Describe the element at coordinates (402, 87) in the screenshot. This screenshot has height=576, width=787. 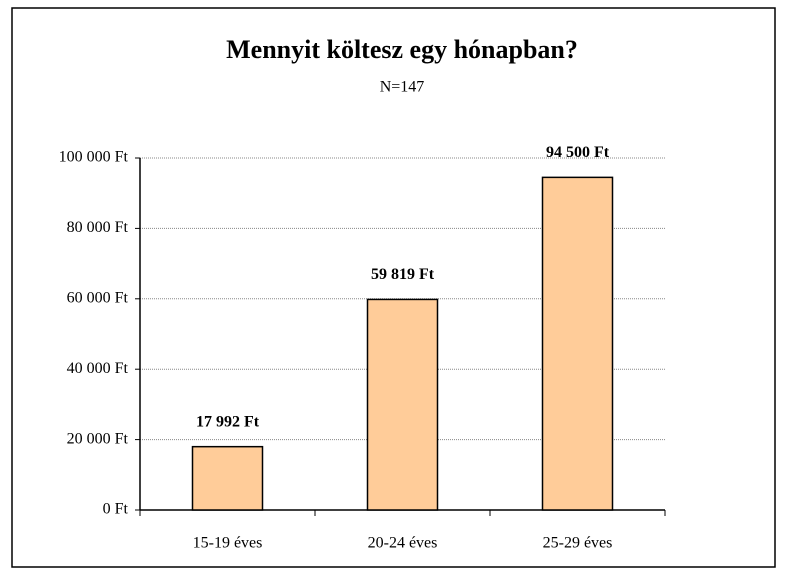
I see `chart-subtitle: N=147` at that location.